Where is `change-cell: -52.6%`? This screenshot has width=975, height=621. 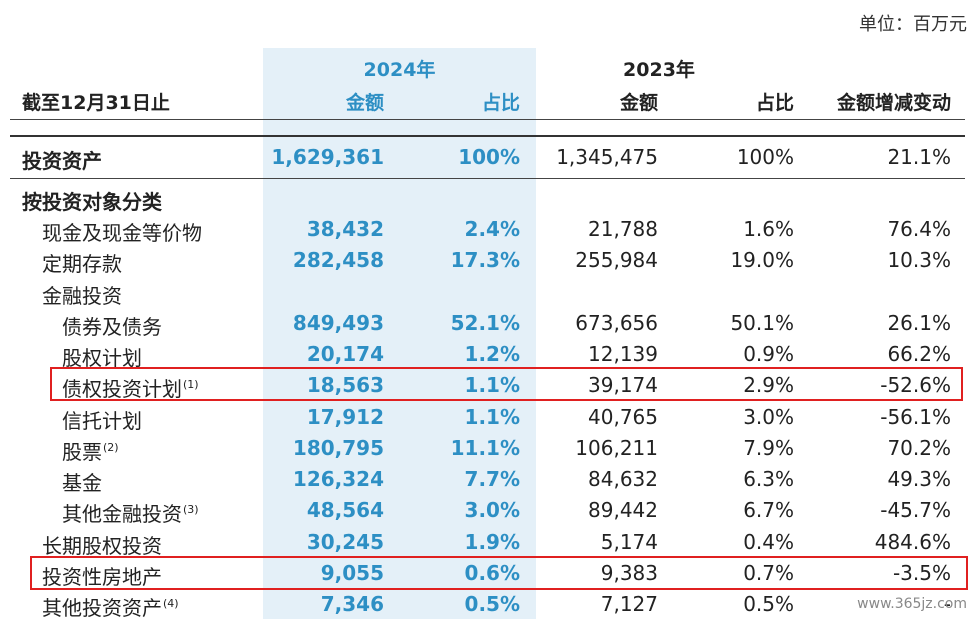 change-cell: -52.6% is located at coordinates (915, 385).